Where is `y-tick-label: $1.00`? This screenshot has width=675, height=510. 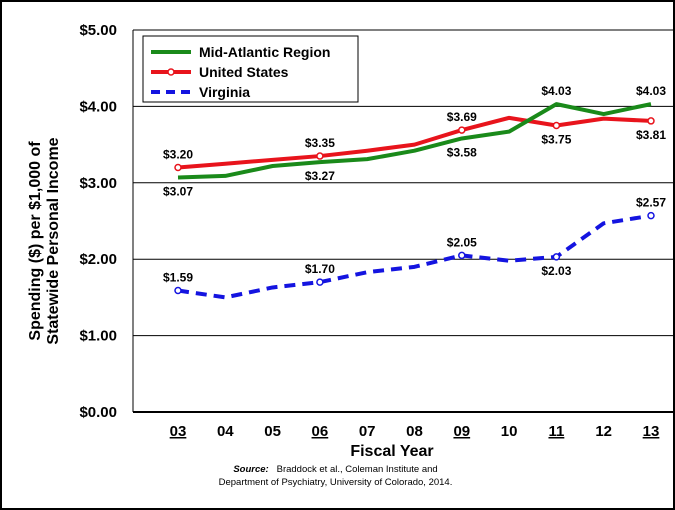
y-tick-label: $1.00 is located at coordinates (98, 336).